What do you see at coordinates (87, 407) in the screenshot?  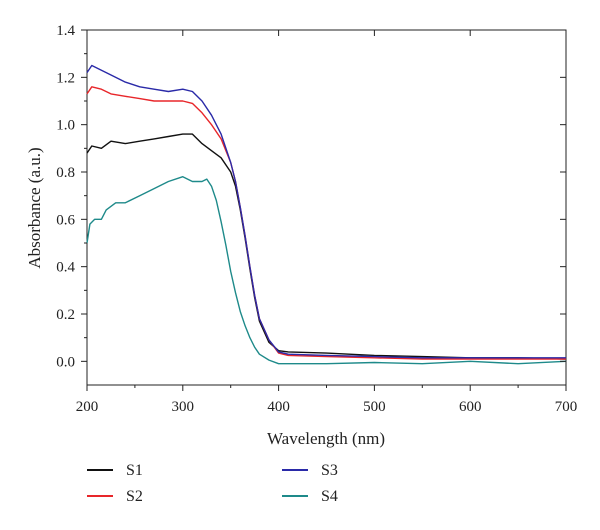 I see `x-tick-label: 200` at bounding box center [87, 407].